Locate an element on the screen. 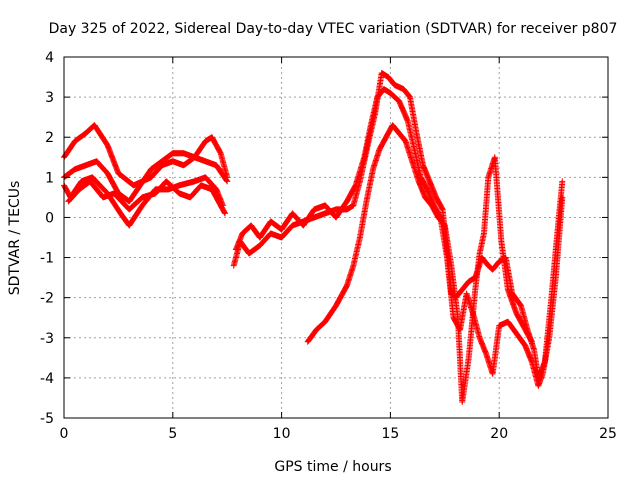 Image resolution: width=640 pixels, height=485 pixels. series-track-a is located at coordinates (146, 155).